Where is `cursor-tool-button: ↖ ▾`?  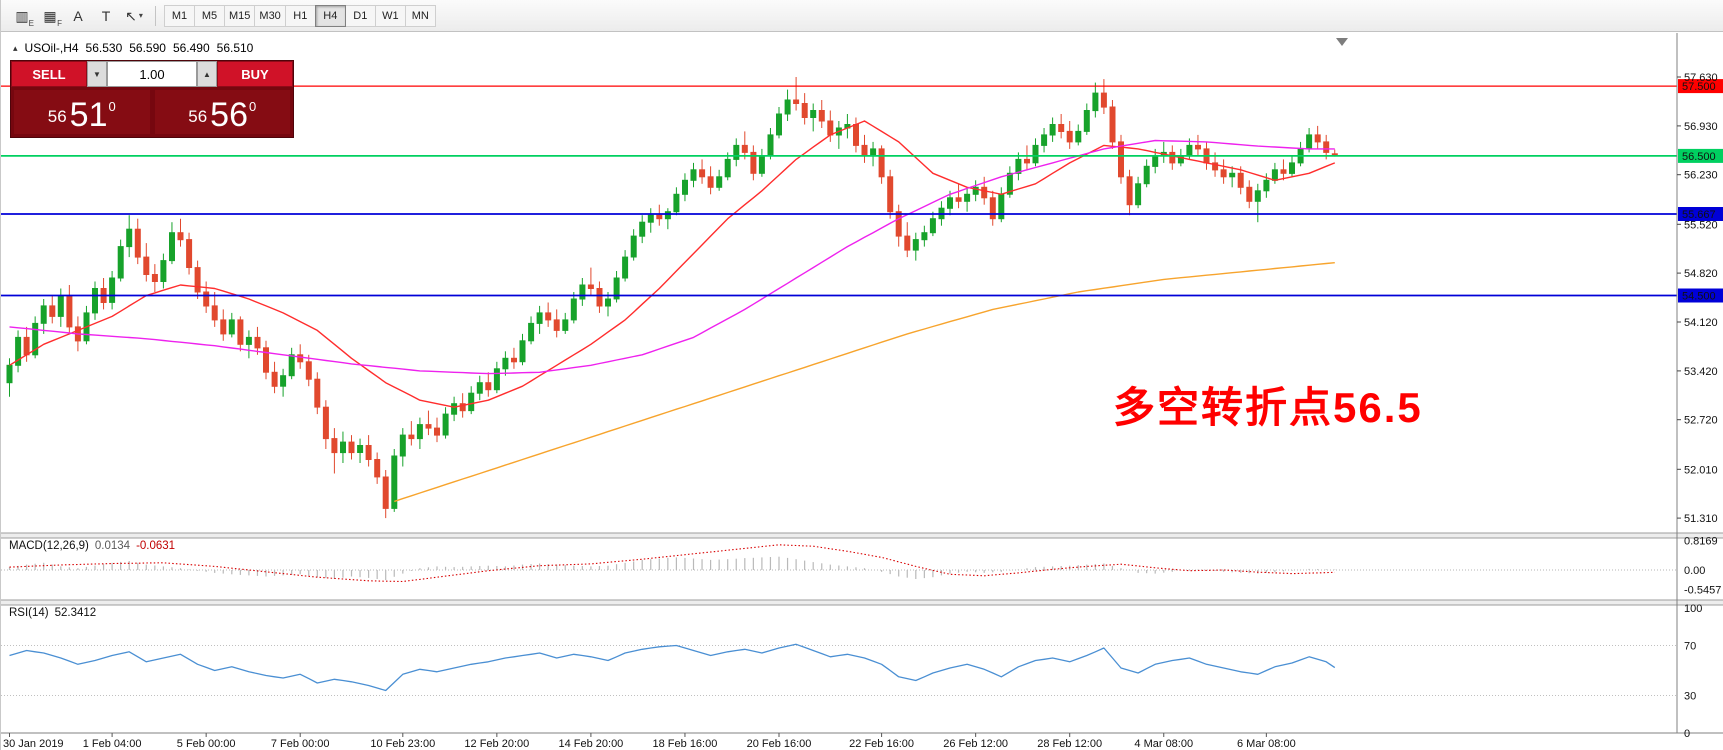
cursor-tool-button: ↖ ▾ is located at coordinates (134, 16).